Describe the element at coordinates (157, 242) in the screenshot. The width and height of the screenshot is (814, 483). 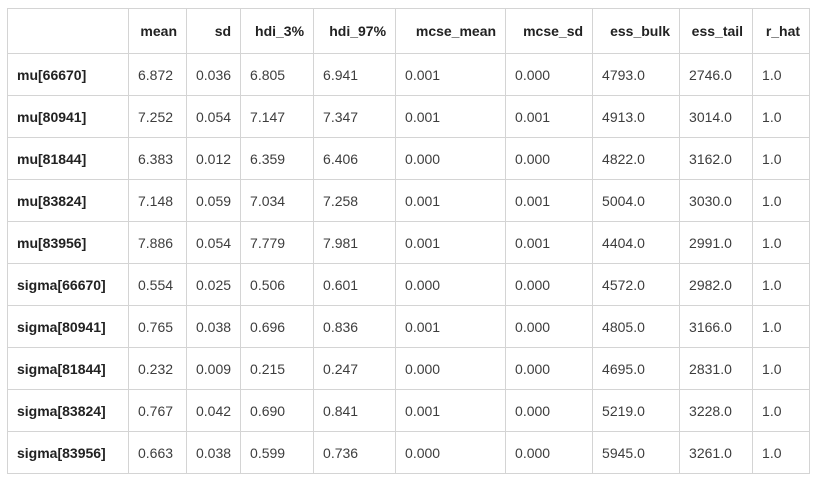
I see `table-cell: 7.886` at that location.